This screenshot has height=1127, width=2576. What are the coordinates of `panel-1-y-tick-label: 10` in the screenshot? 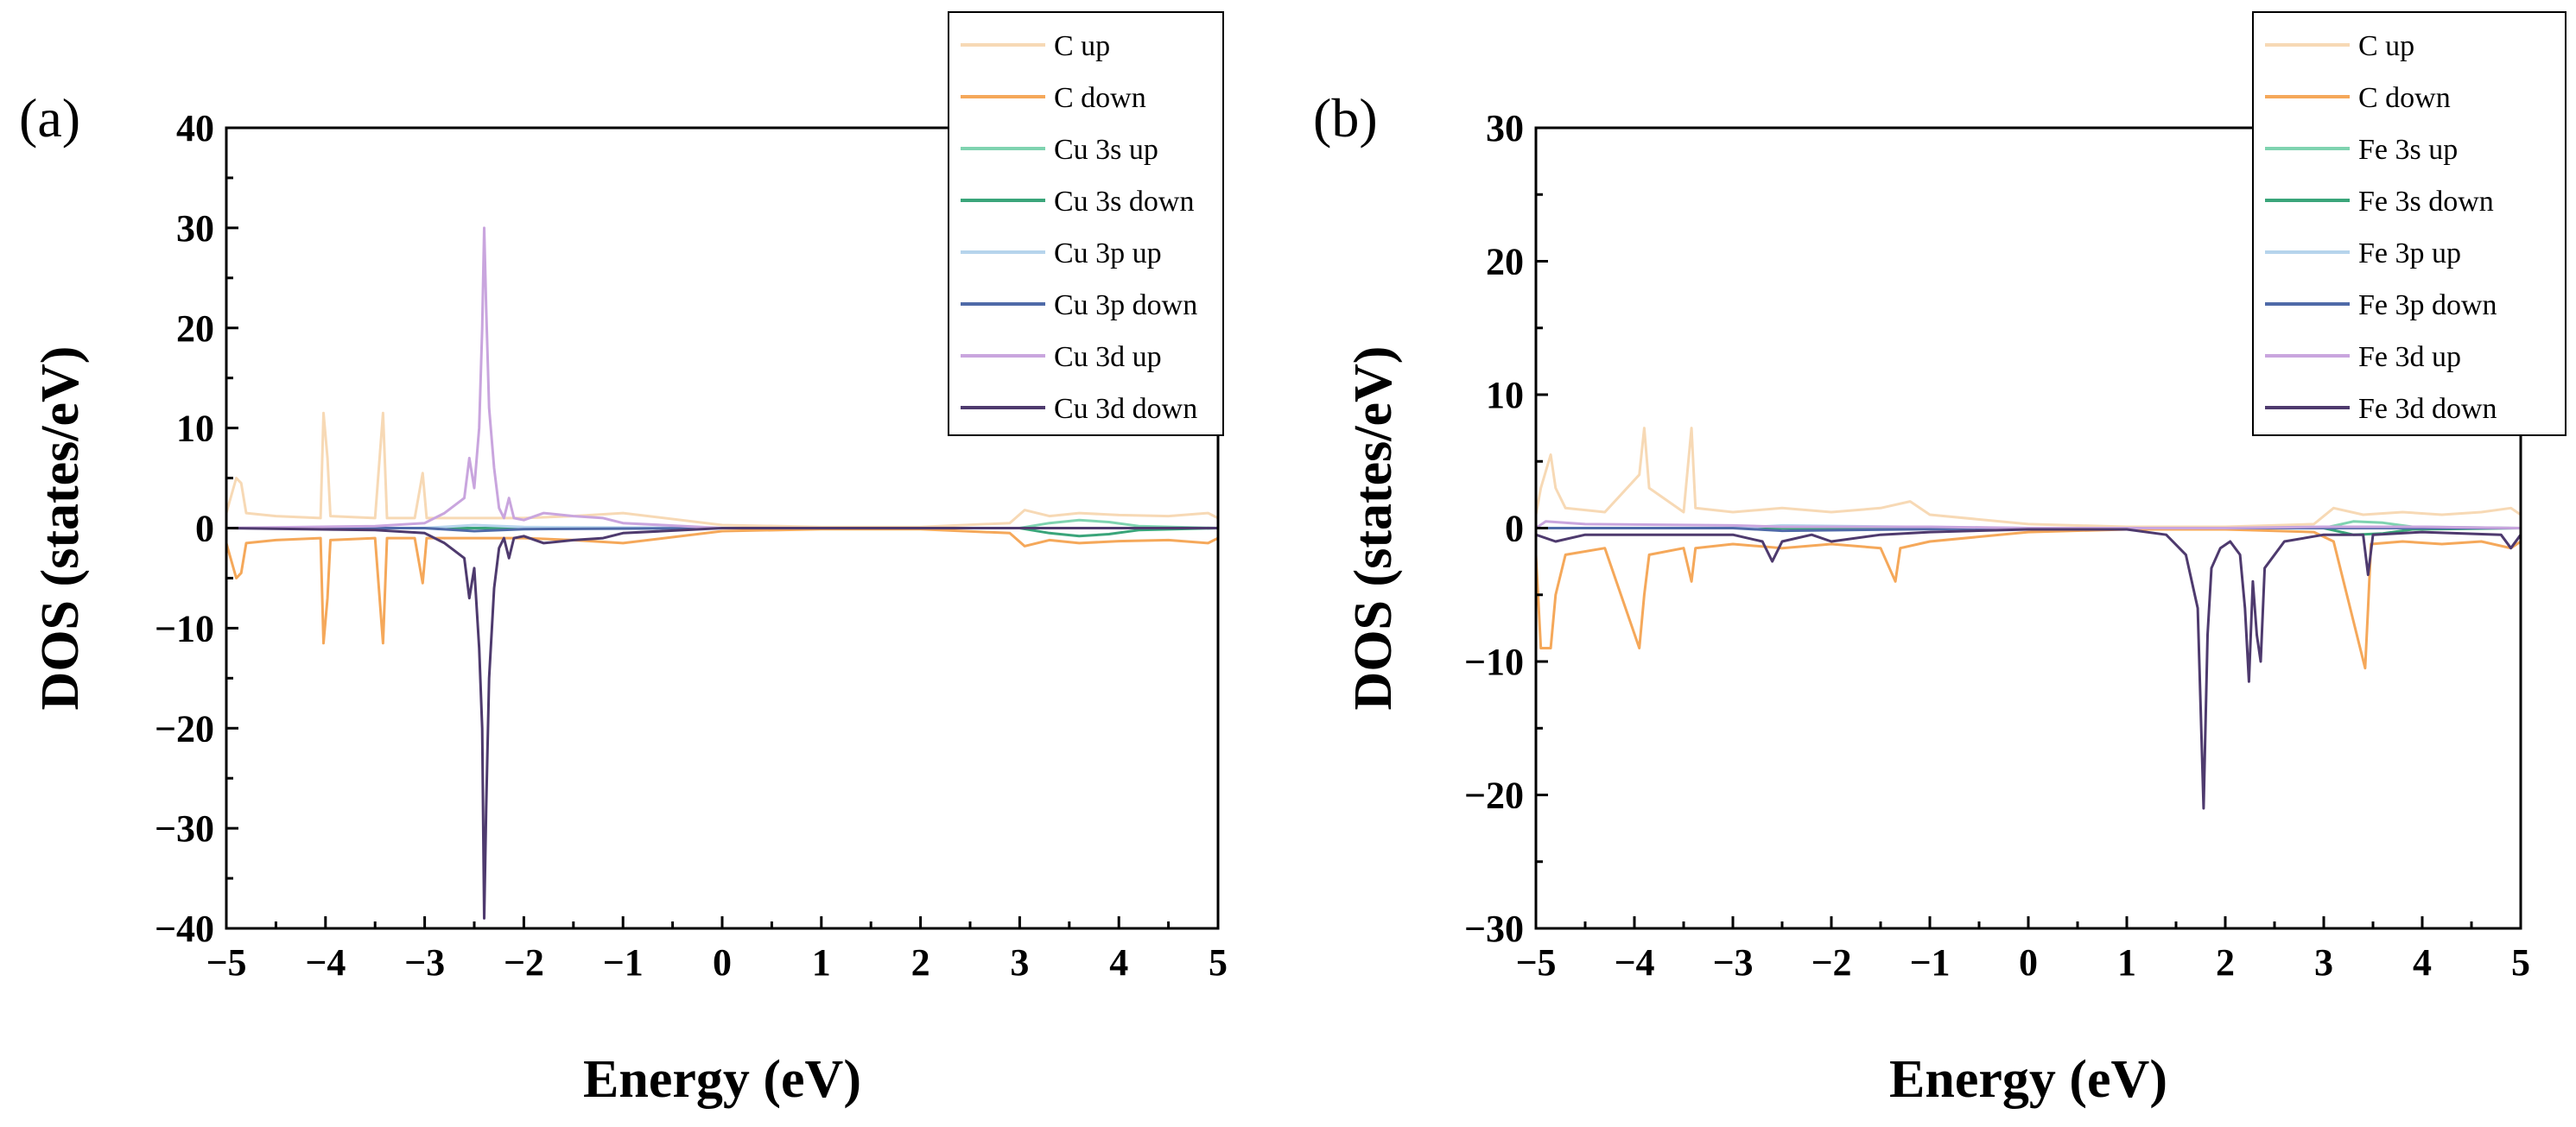 It's located at (1505, 395).